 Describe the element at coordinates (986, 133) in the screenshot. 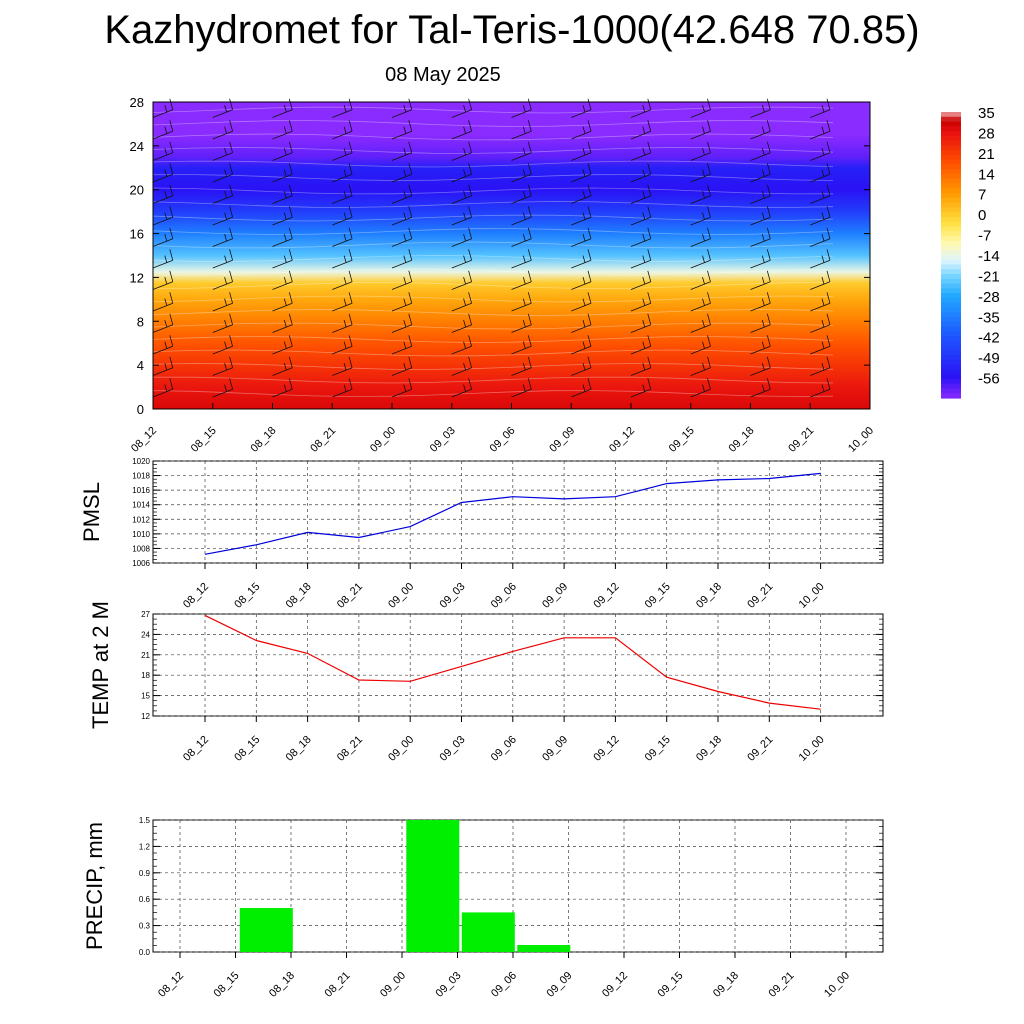

I see `colorbar-label: 28` at that location.